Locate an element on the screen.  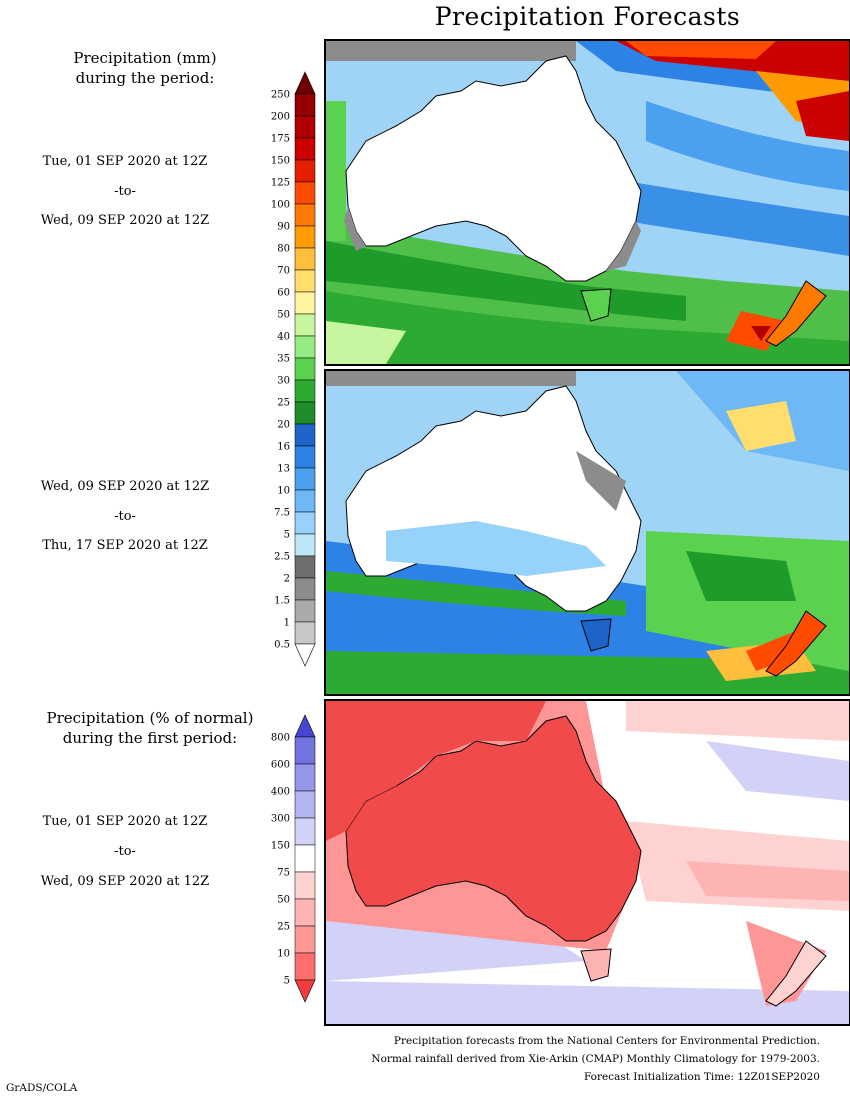
pct-colorbar-tick-label: 25 is located at coordinates (283, 927).